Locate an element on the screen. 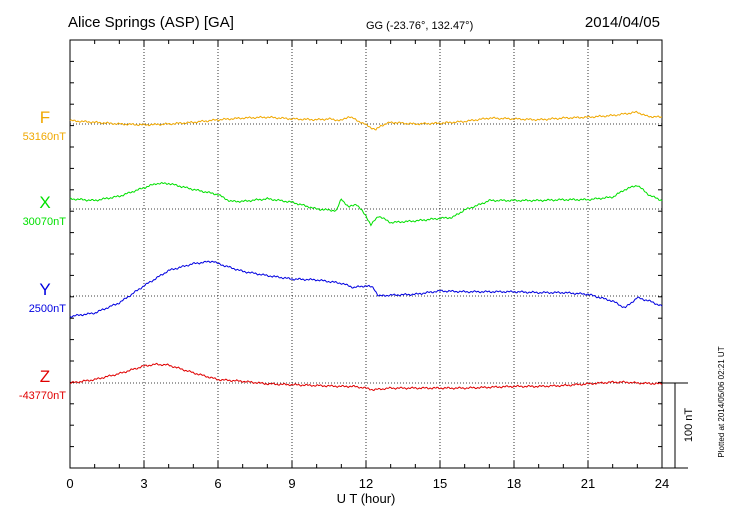 The height and width of the screenshot is (520, 730). date-label: 2014/04/05 is located at coordinates (622, 22).